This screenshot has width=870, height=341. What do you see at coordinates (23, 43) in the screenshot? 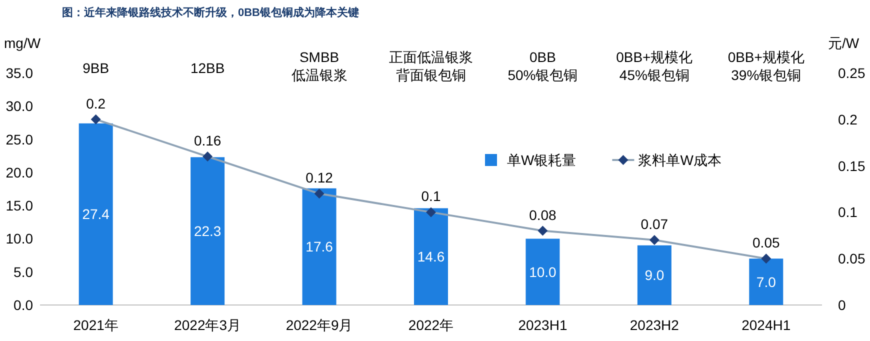
I see `y-axis-title: mg/W` at bounding box center [23, 43].